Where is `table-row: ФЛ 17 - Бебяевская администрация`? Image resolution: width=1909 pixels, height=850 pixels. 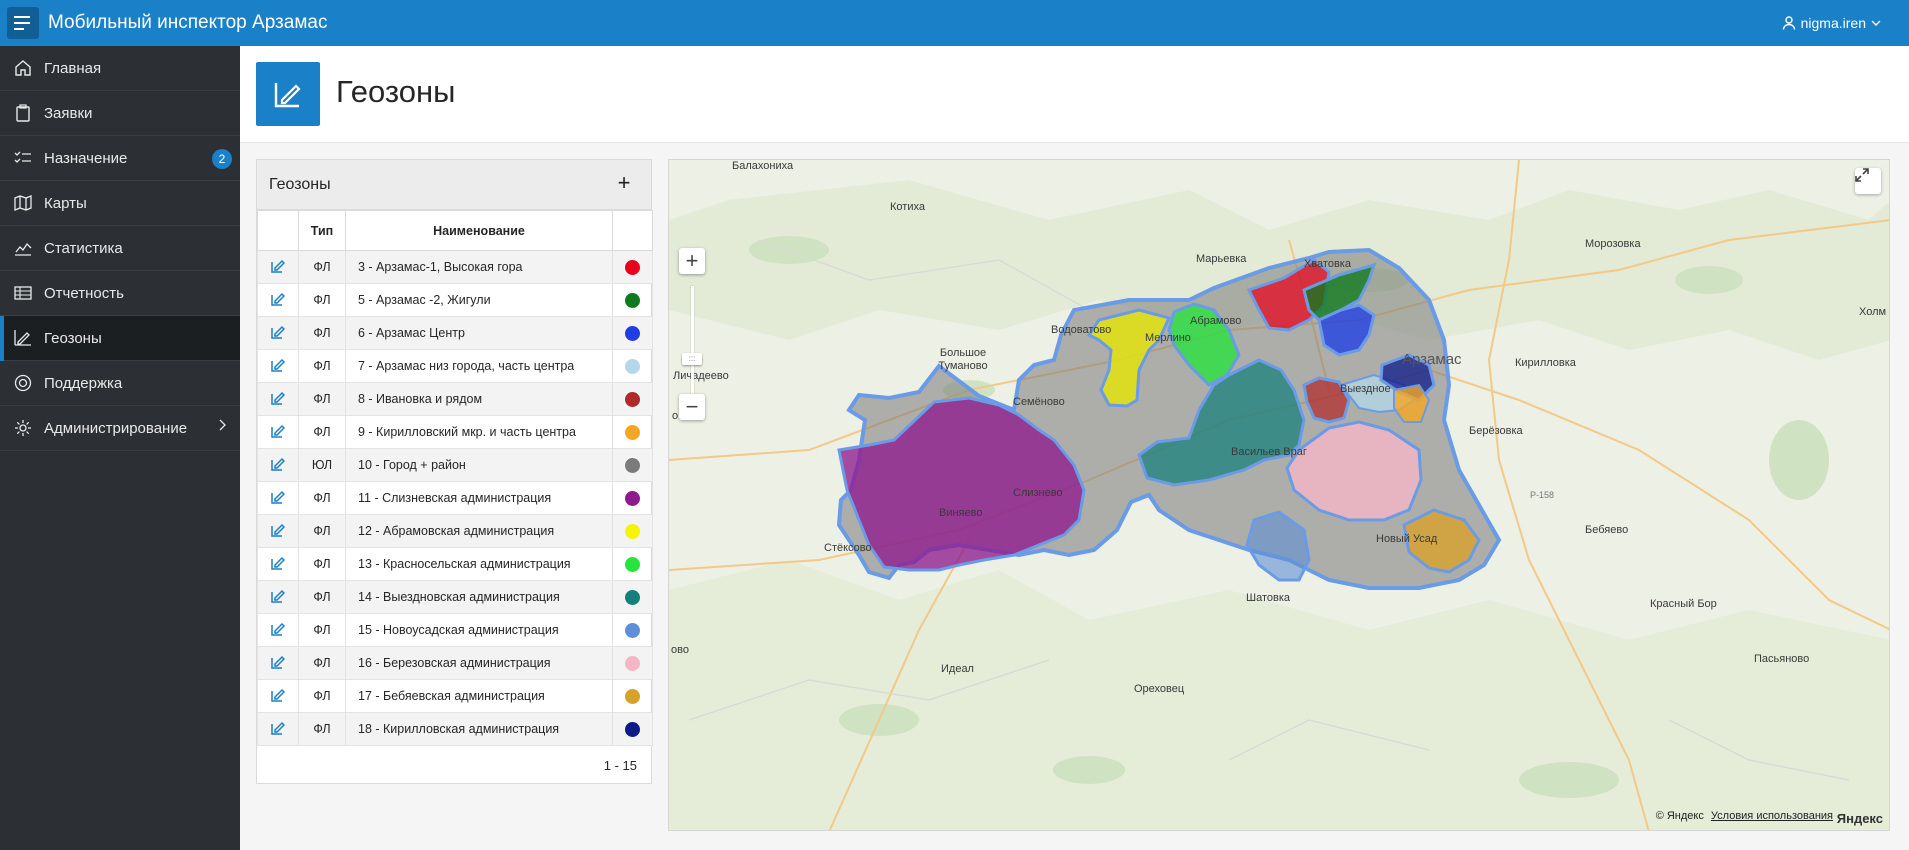 table-row: ФЛ 17 - Бебяевская администрация is located at coordinates (455, 696).